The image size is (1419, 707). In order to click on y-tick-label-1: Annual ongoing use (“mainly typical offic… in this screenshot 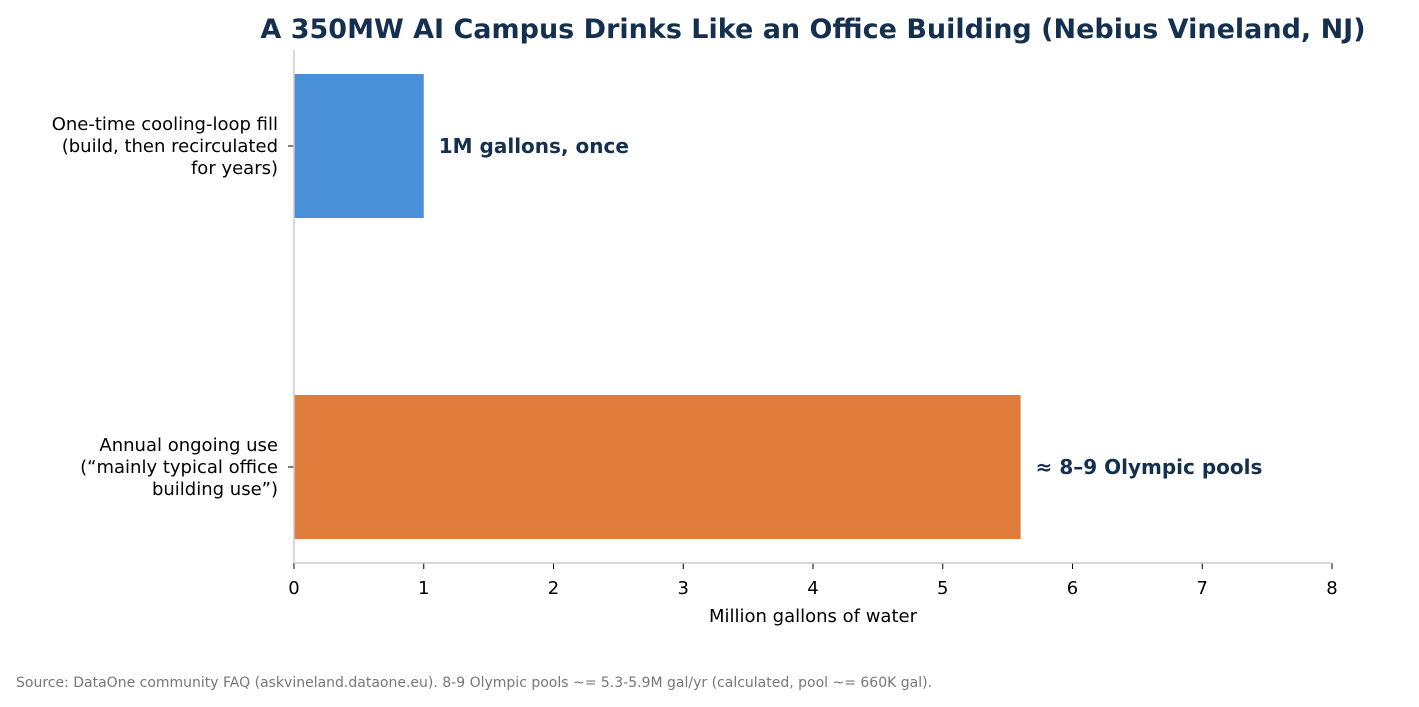, I will do `click(179, 467)`.